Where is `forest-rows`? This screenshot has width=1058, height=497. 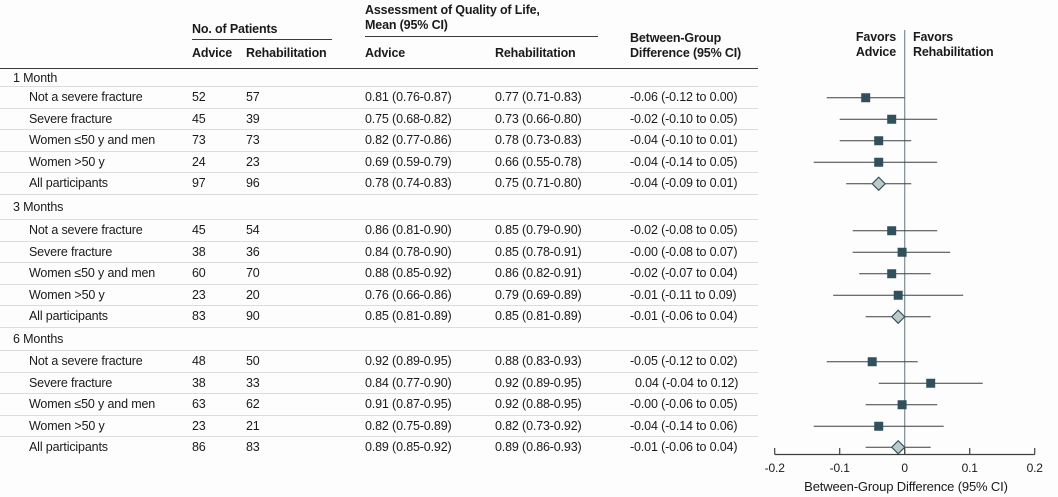
forest-rows is located at coordinates (898, 274).